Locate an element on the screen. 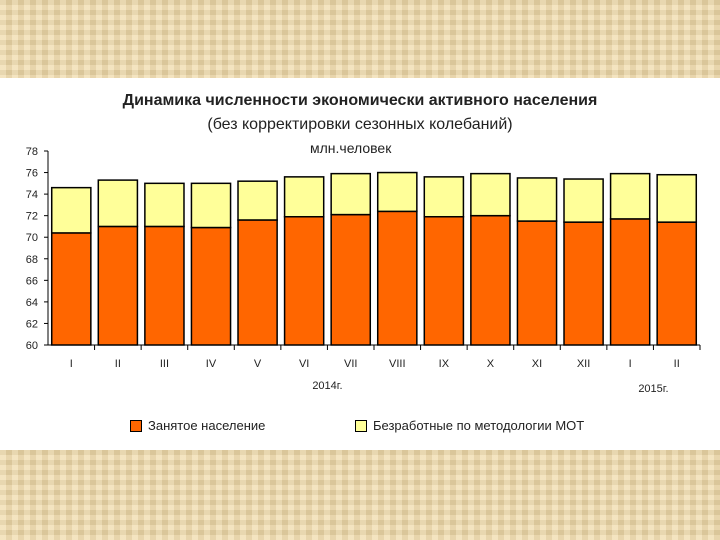 This screenshot has height=540, width=720. y-tick-label: 72 is located at coordinates (32, 217).